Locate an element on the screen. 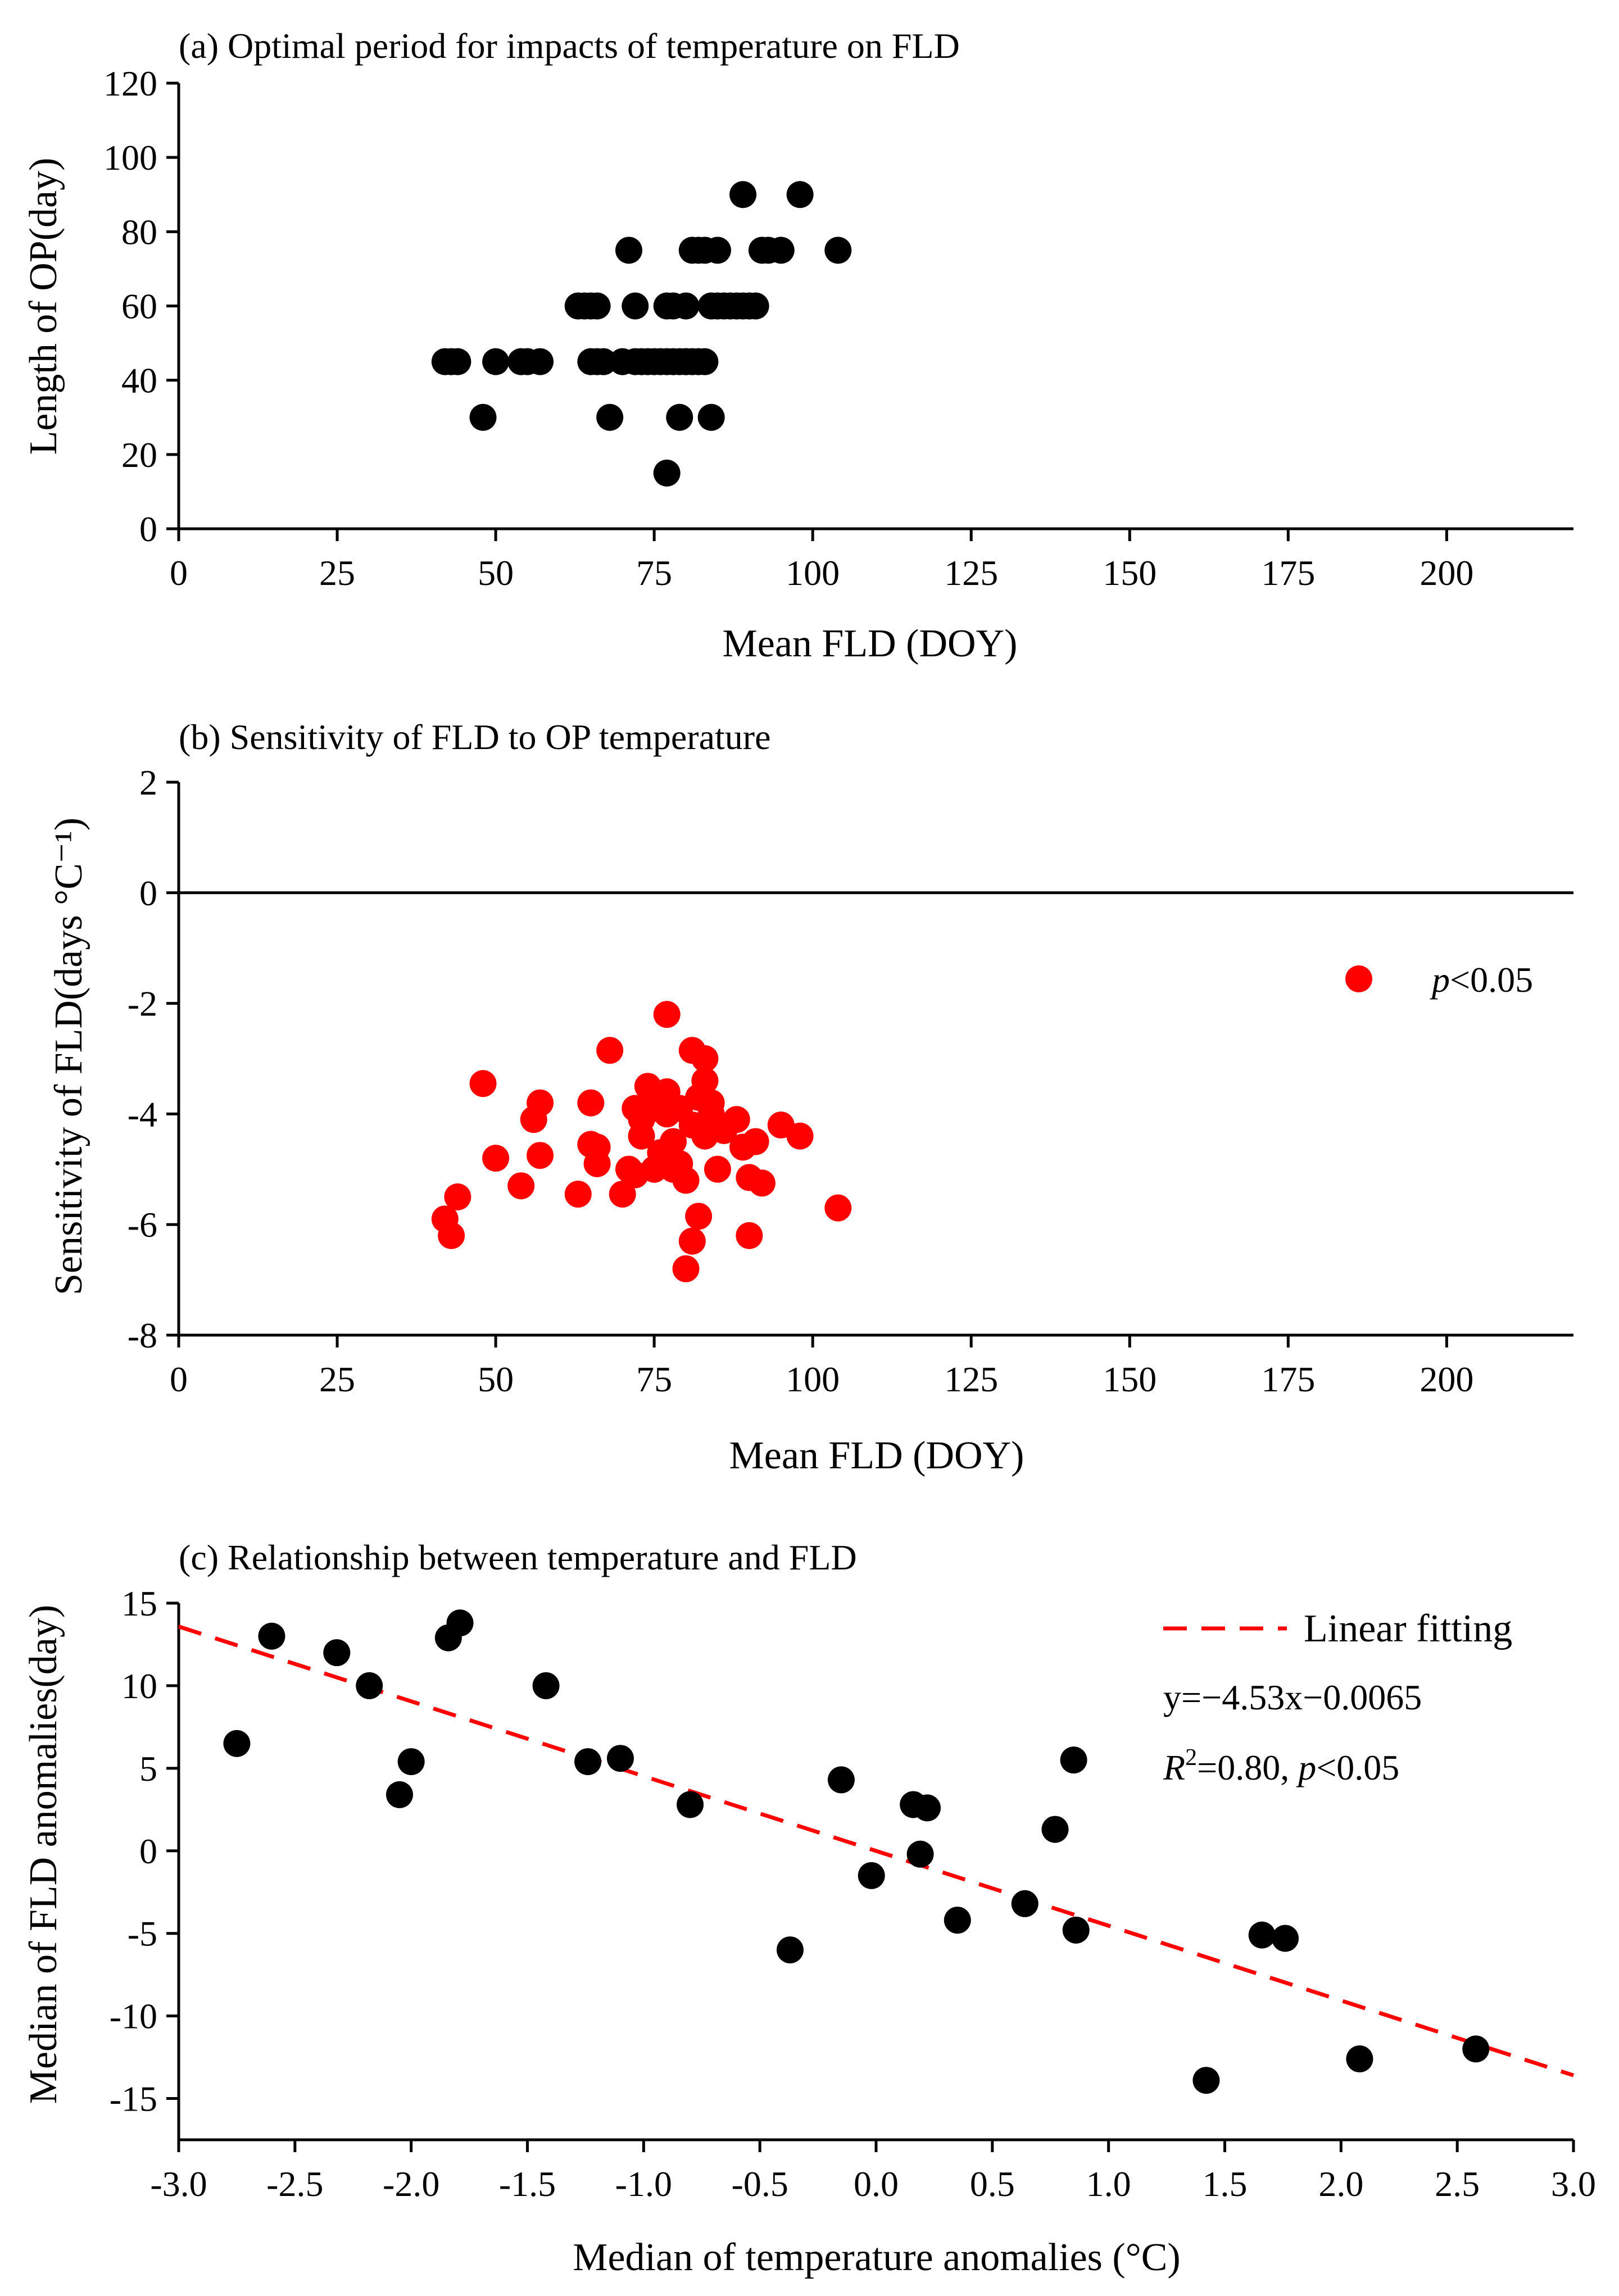  panel-a-x-tick-label: 25 is located at coordinates (337, 573).